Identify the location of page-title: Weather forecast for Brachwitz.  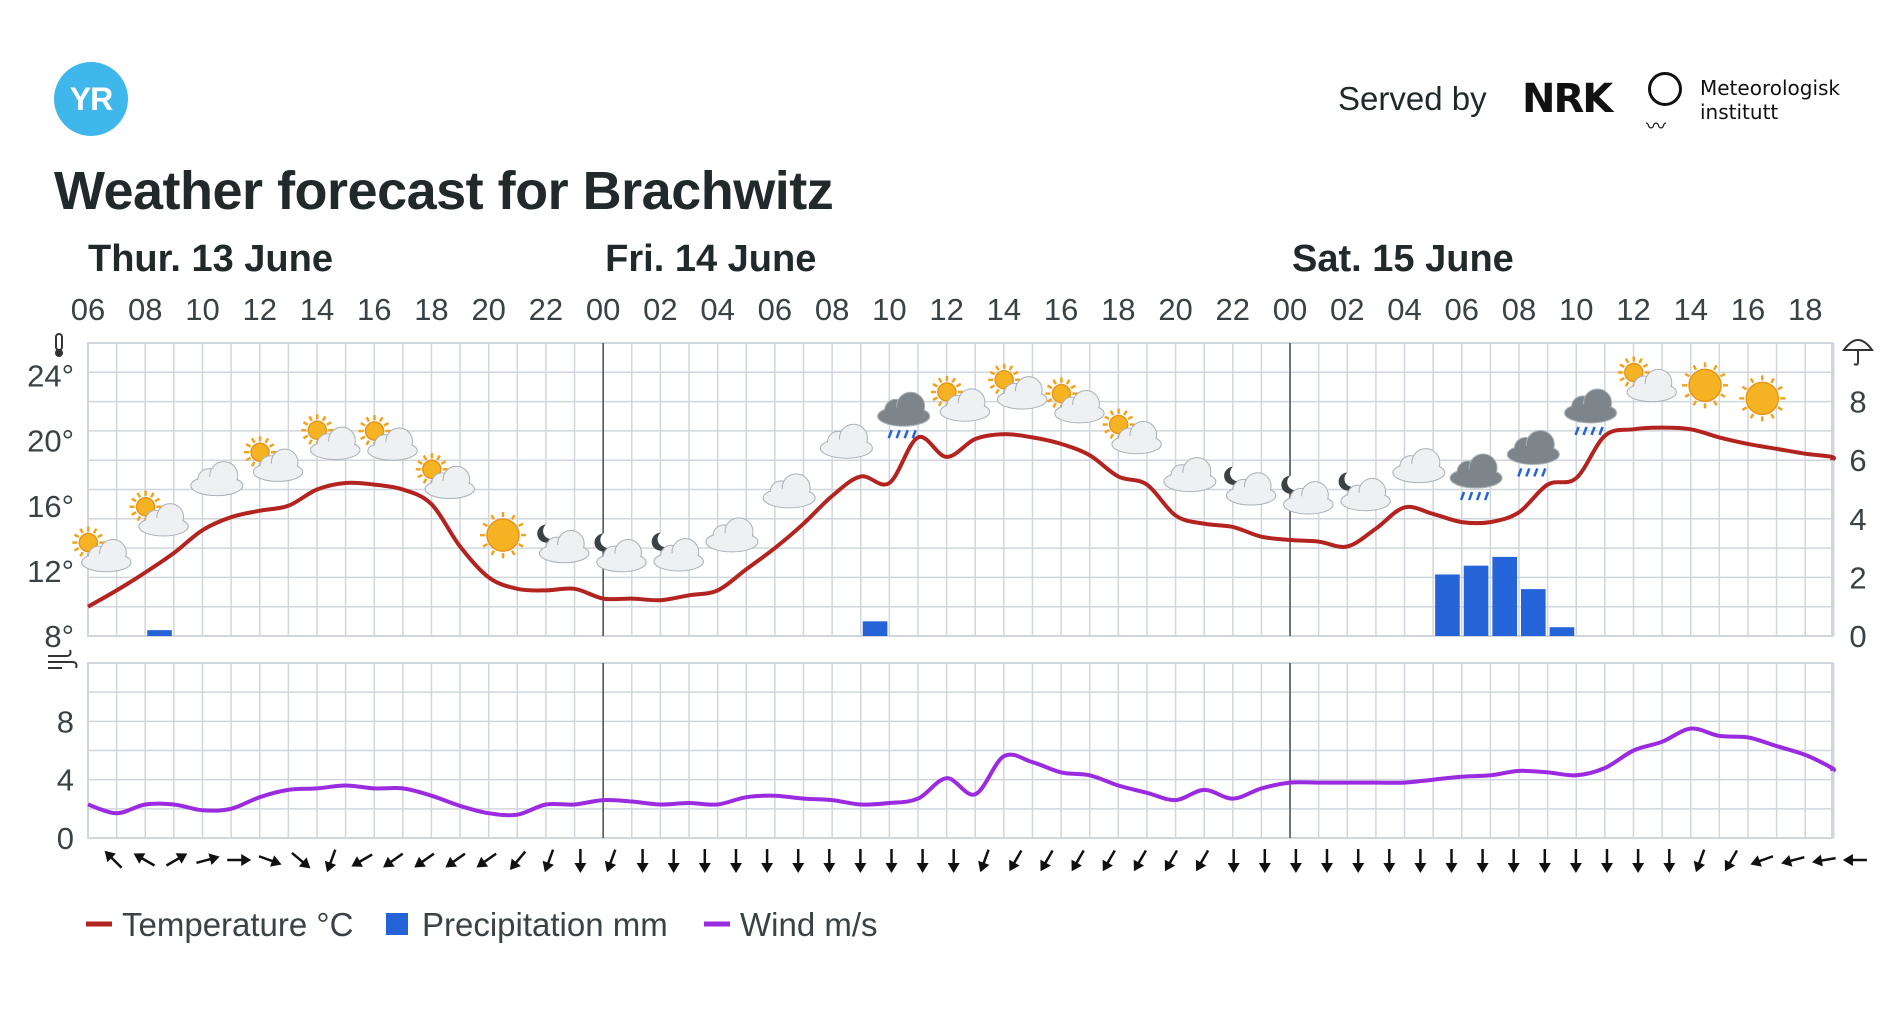
(444, 191).